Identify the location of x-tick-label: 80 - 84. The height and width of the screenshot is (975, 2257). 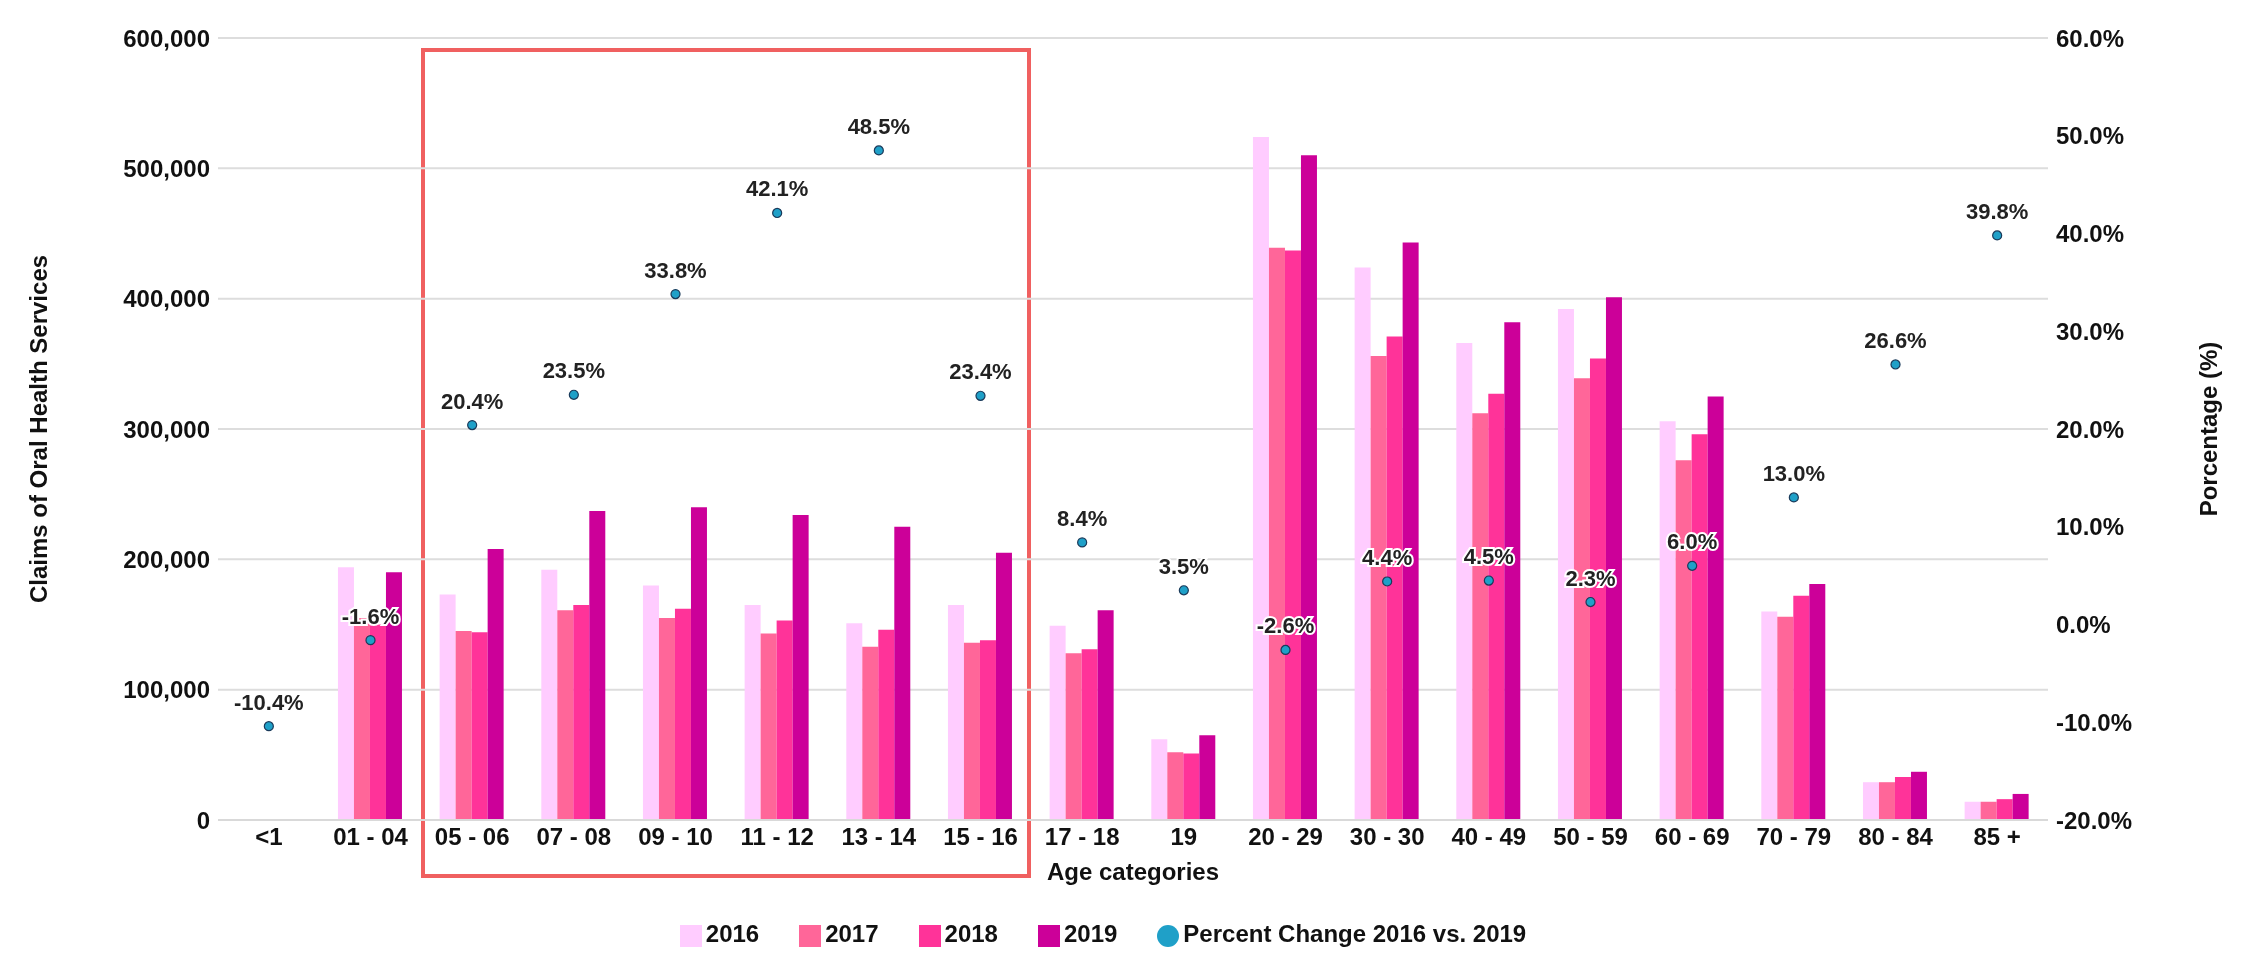
(1896, 837).